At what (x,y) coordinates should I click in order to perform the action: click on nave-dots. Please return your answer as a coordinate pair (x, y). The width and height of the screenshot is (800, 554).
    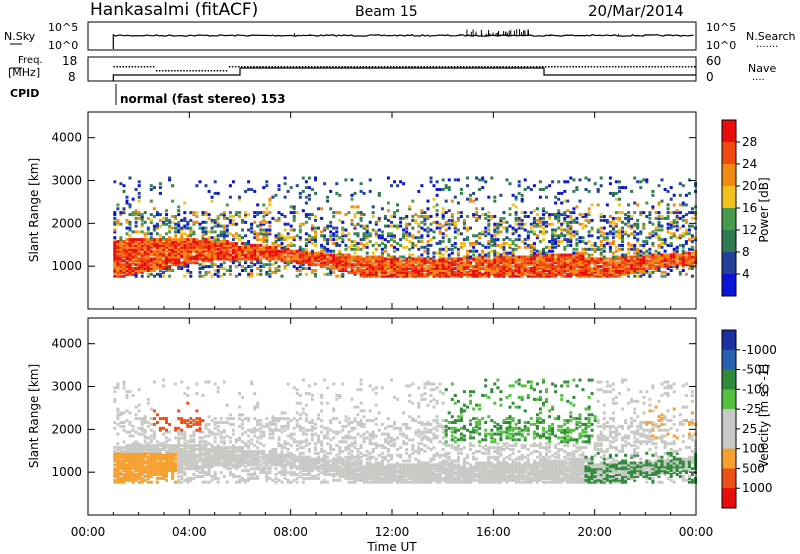
    Looking at the image, I should click on (404, 69).